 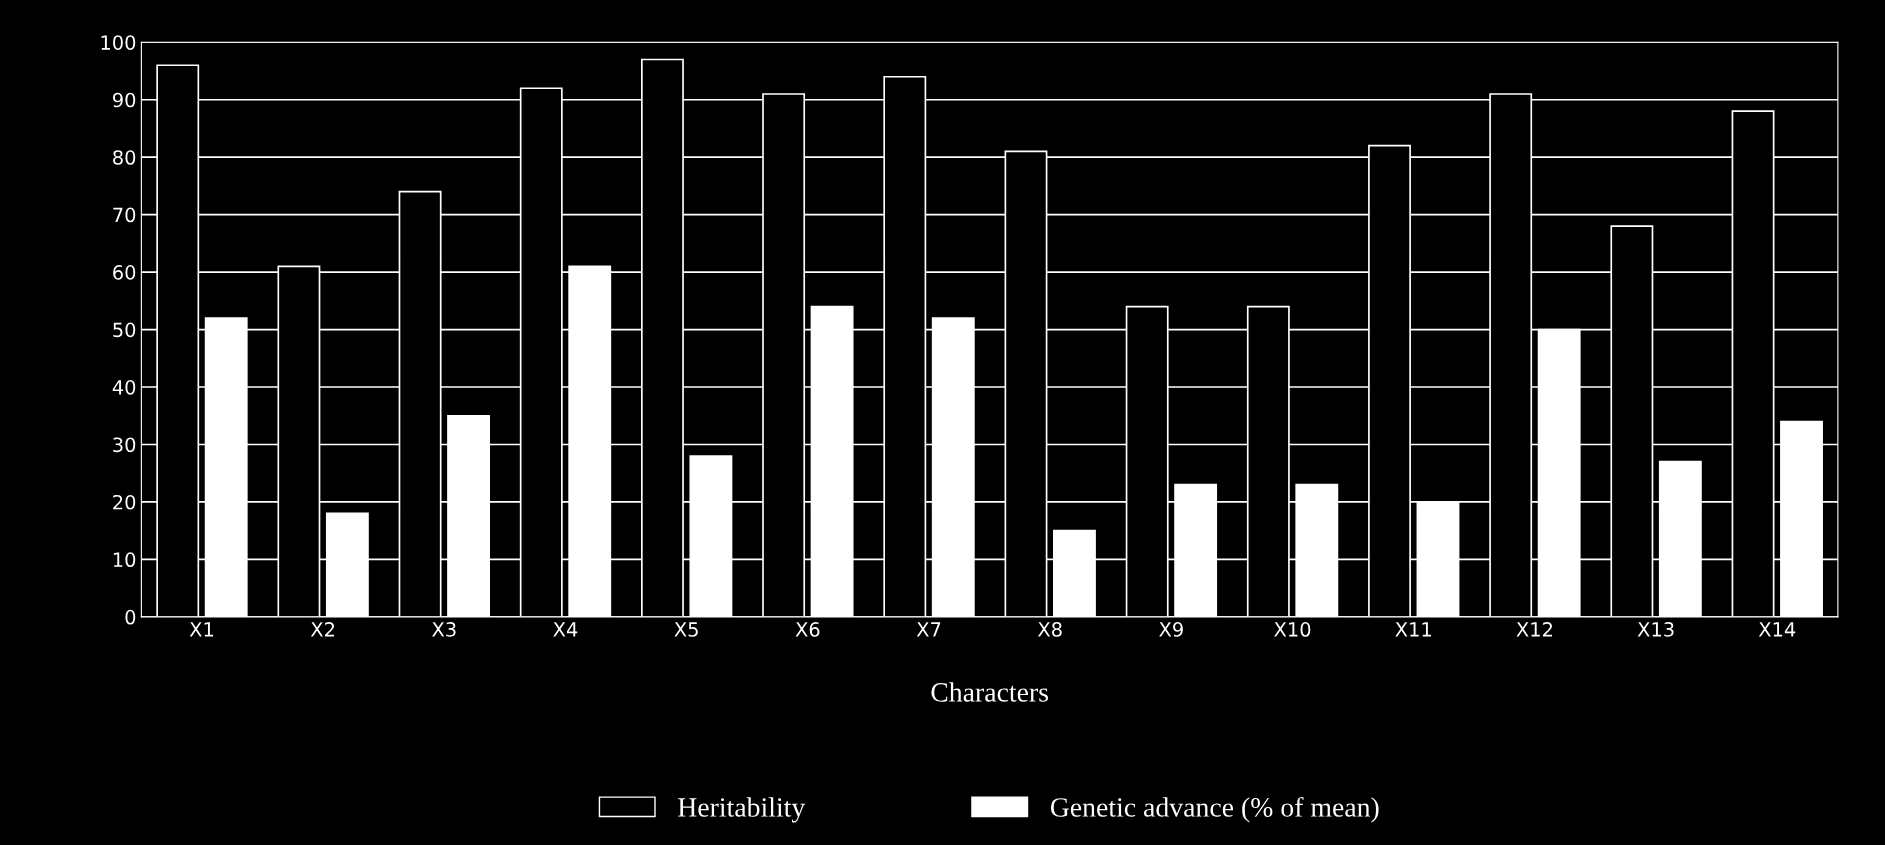 What do you see at coordinates (444, 629) in the screenshot?
I see `x-tick-label: X3` at bounding box center [444, 629].